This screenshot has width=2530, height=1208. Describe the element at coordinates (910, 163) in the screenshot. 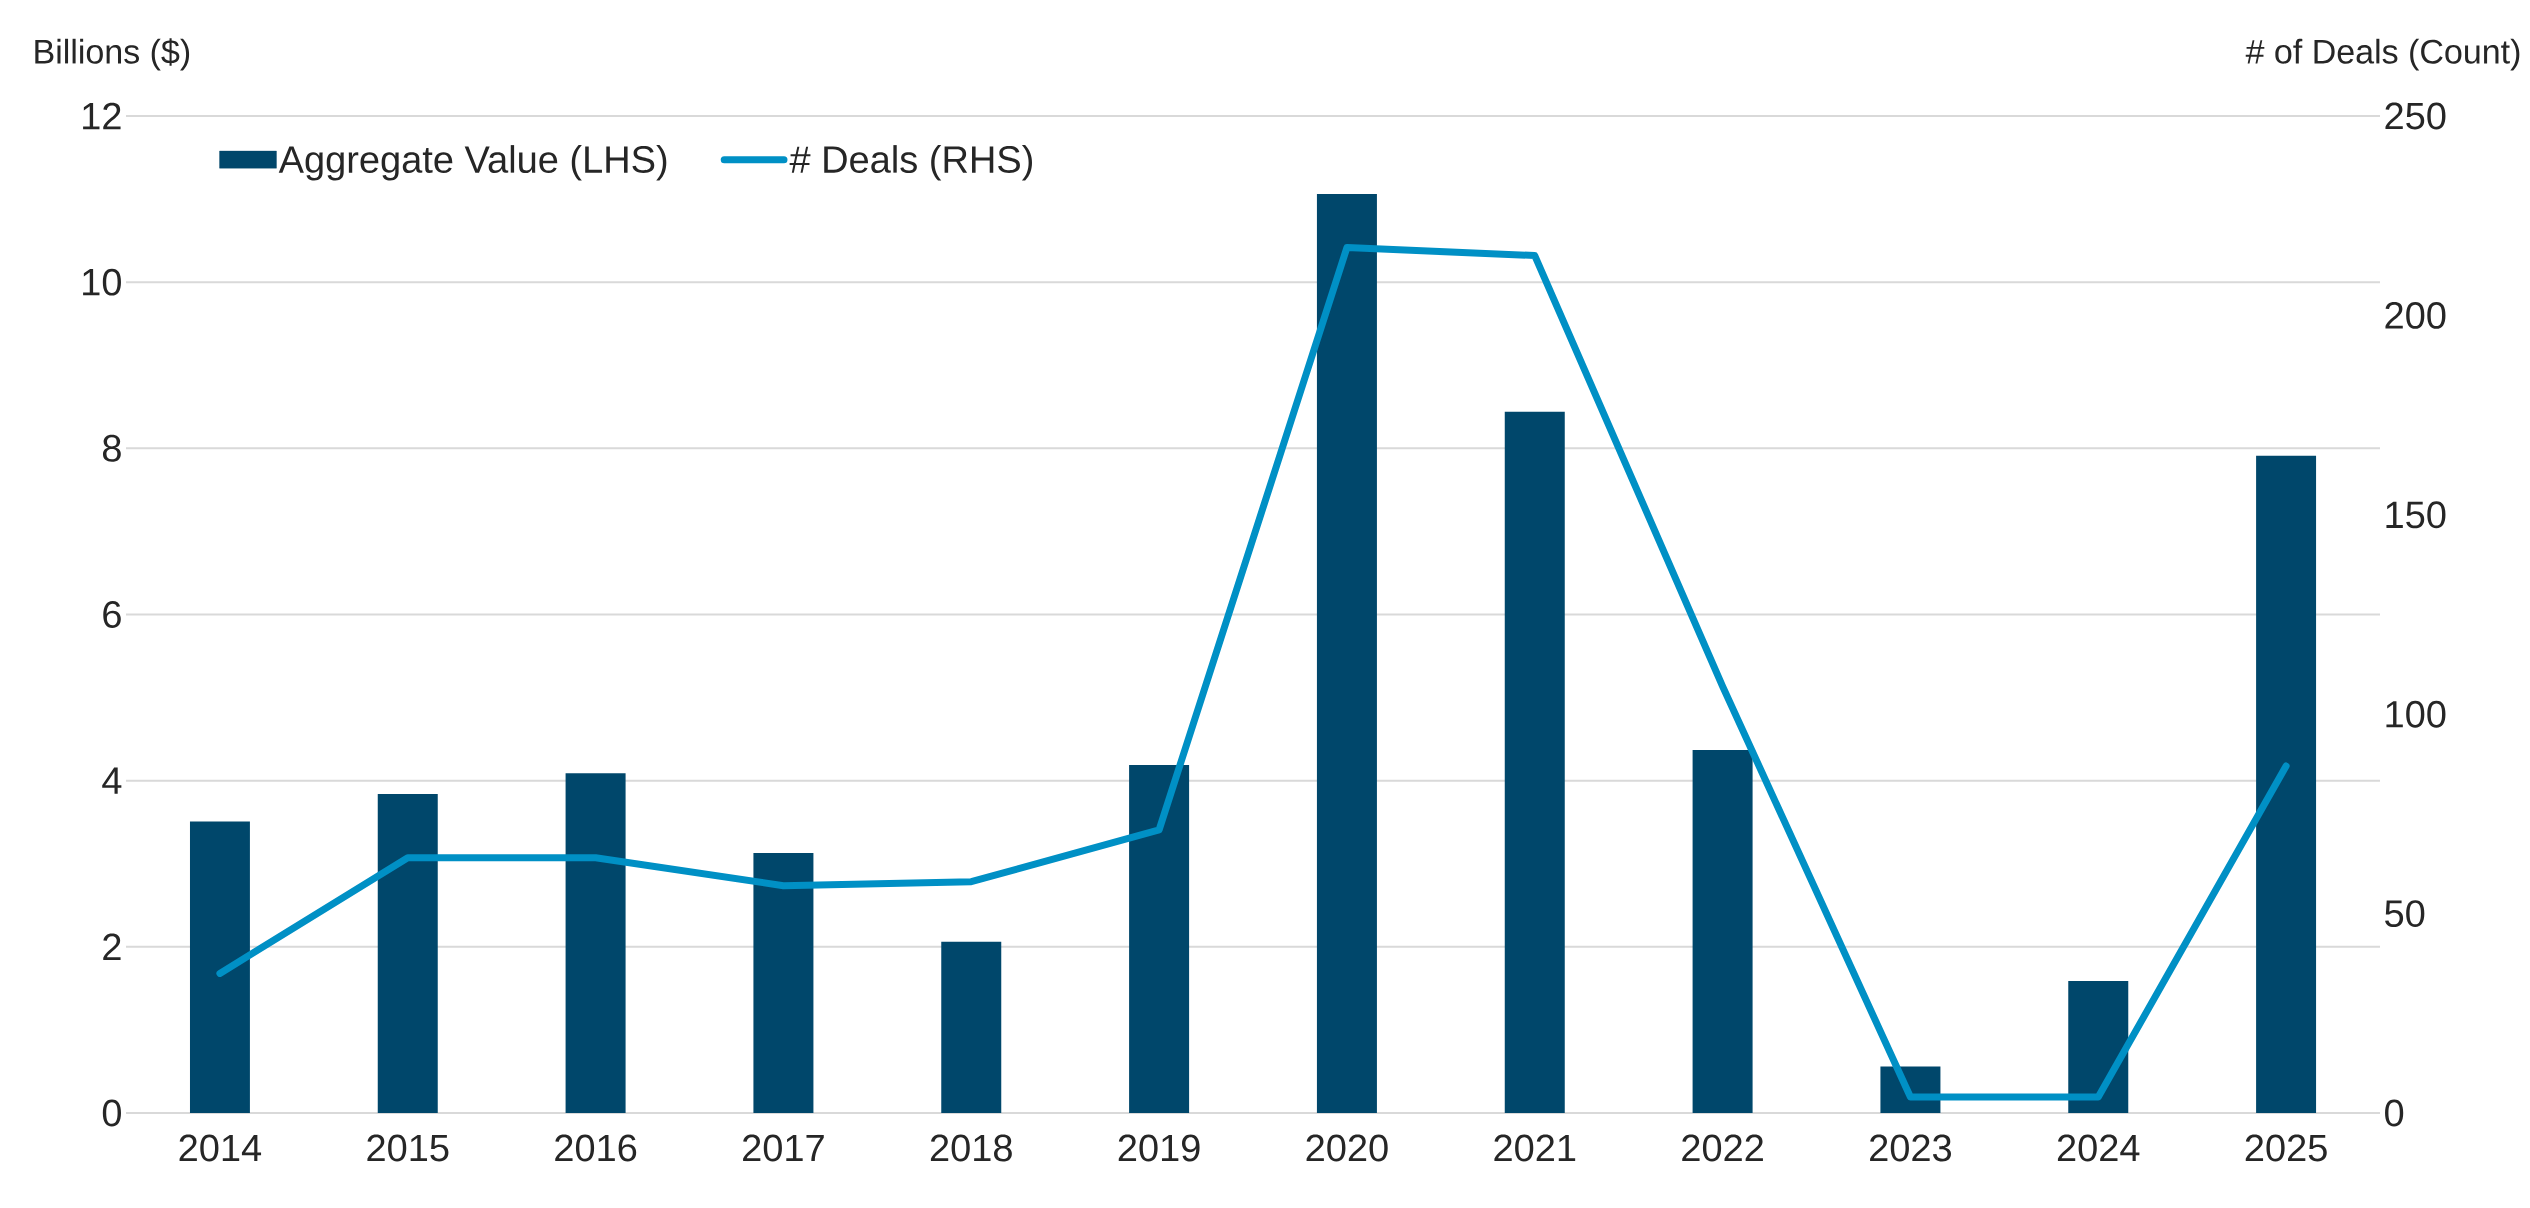

I see `legend-label: # Deals (RHS)` at that location.